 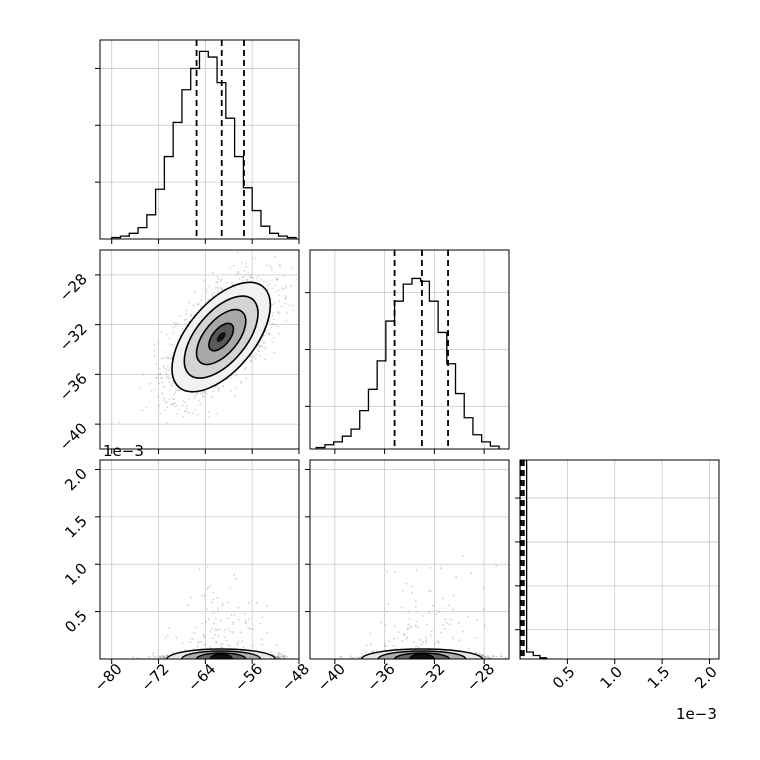 I want to click on scatter-xz-xtick-label-2: −64, so click(x=201, y=677).